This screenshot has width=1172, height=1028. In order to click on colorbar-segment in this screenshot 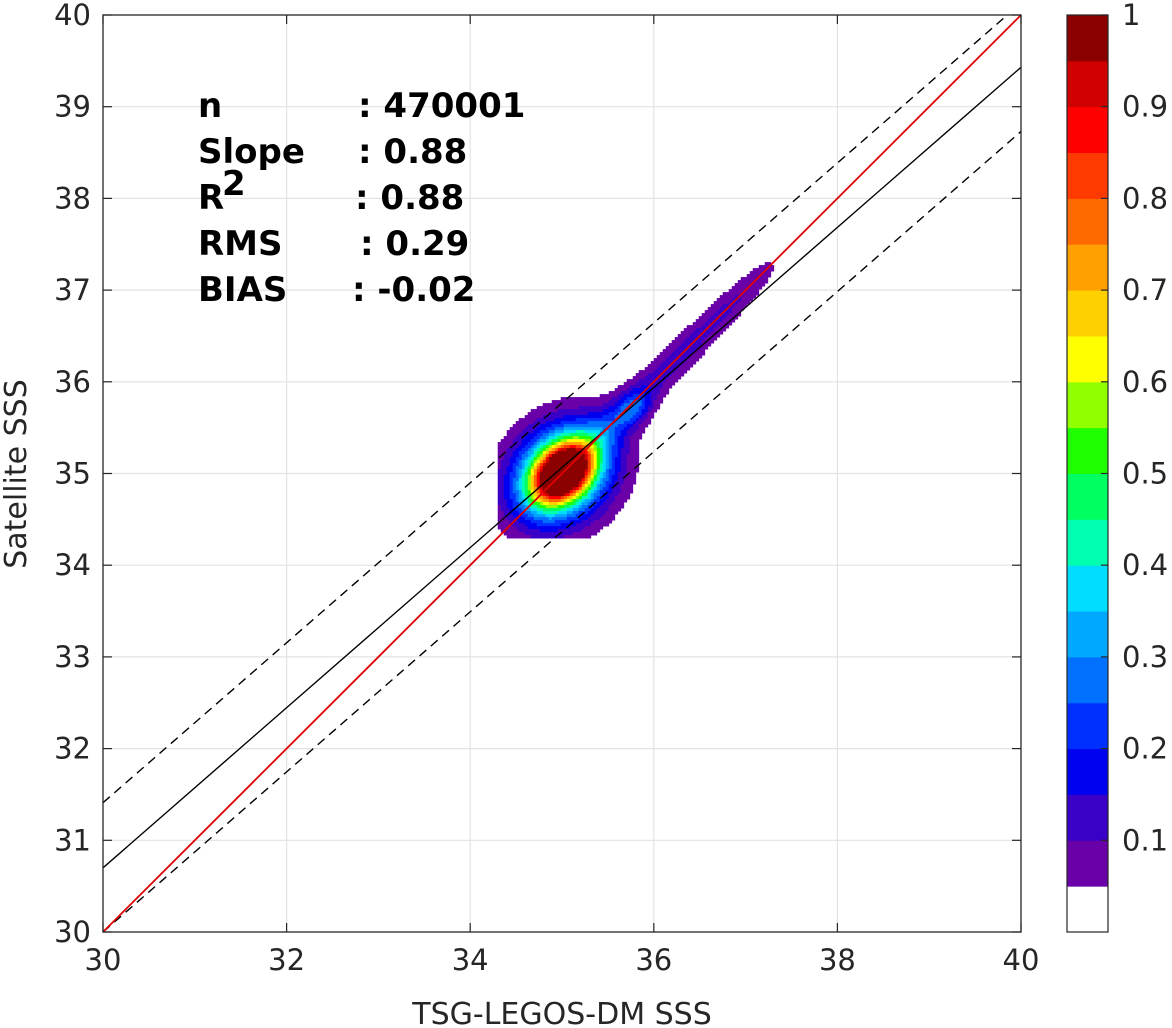, I will do `click(1087, 771)`.